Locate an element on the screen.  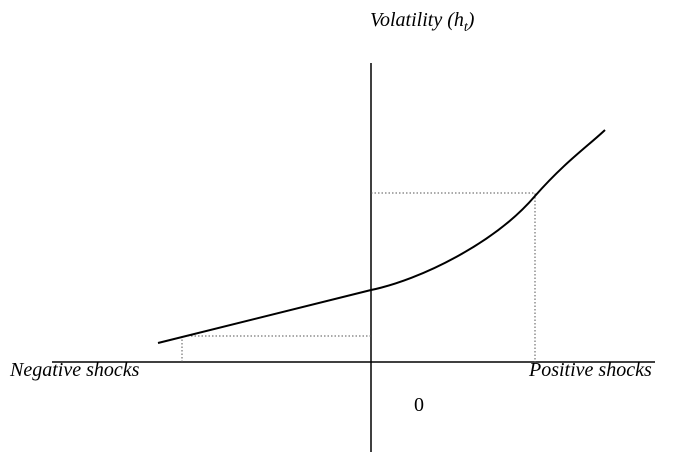
label-closing: ) is located at coordinates (471, 20).